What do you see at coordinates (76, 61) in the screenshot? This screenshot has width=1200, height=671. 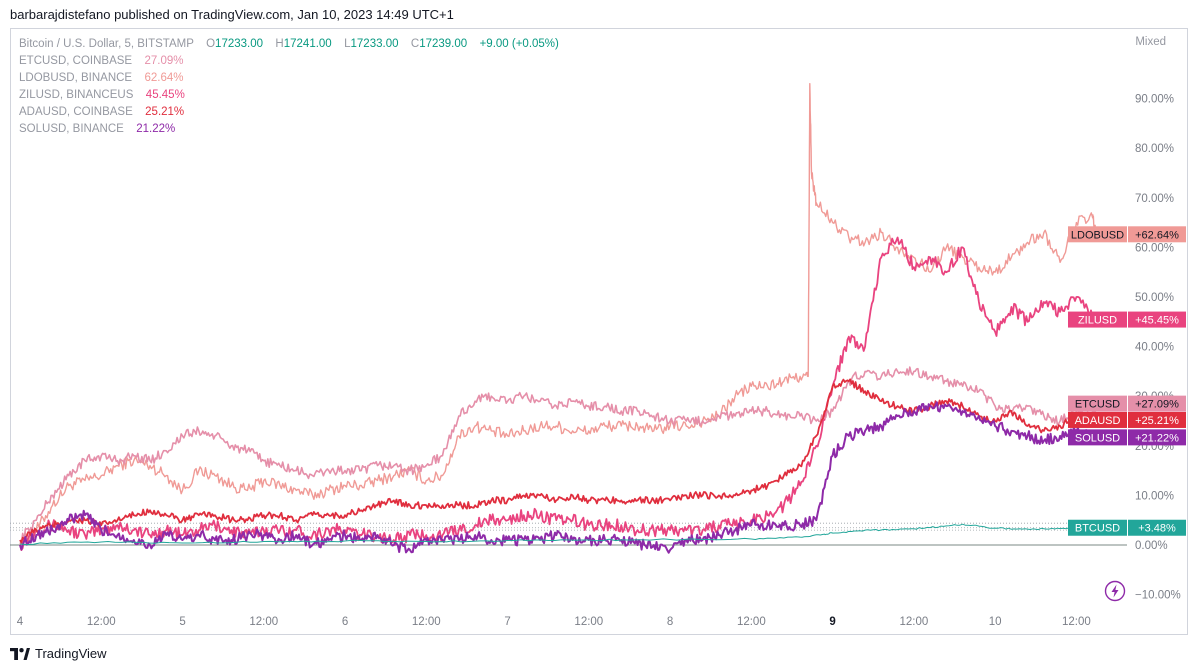 I see `legend-item-name: ETCUSD, COINBASE` at bounding box center [76, 61].